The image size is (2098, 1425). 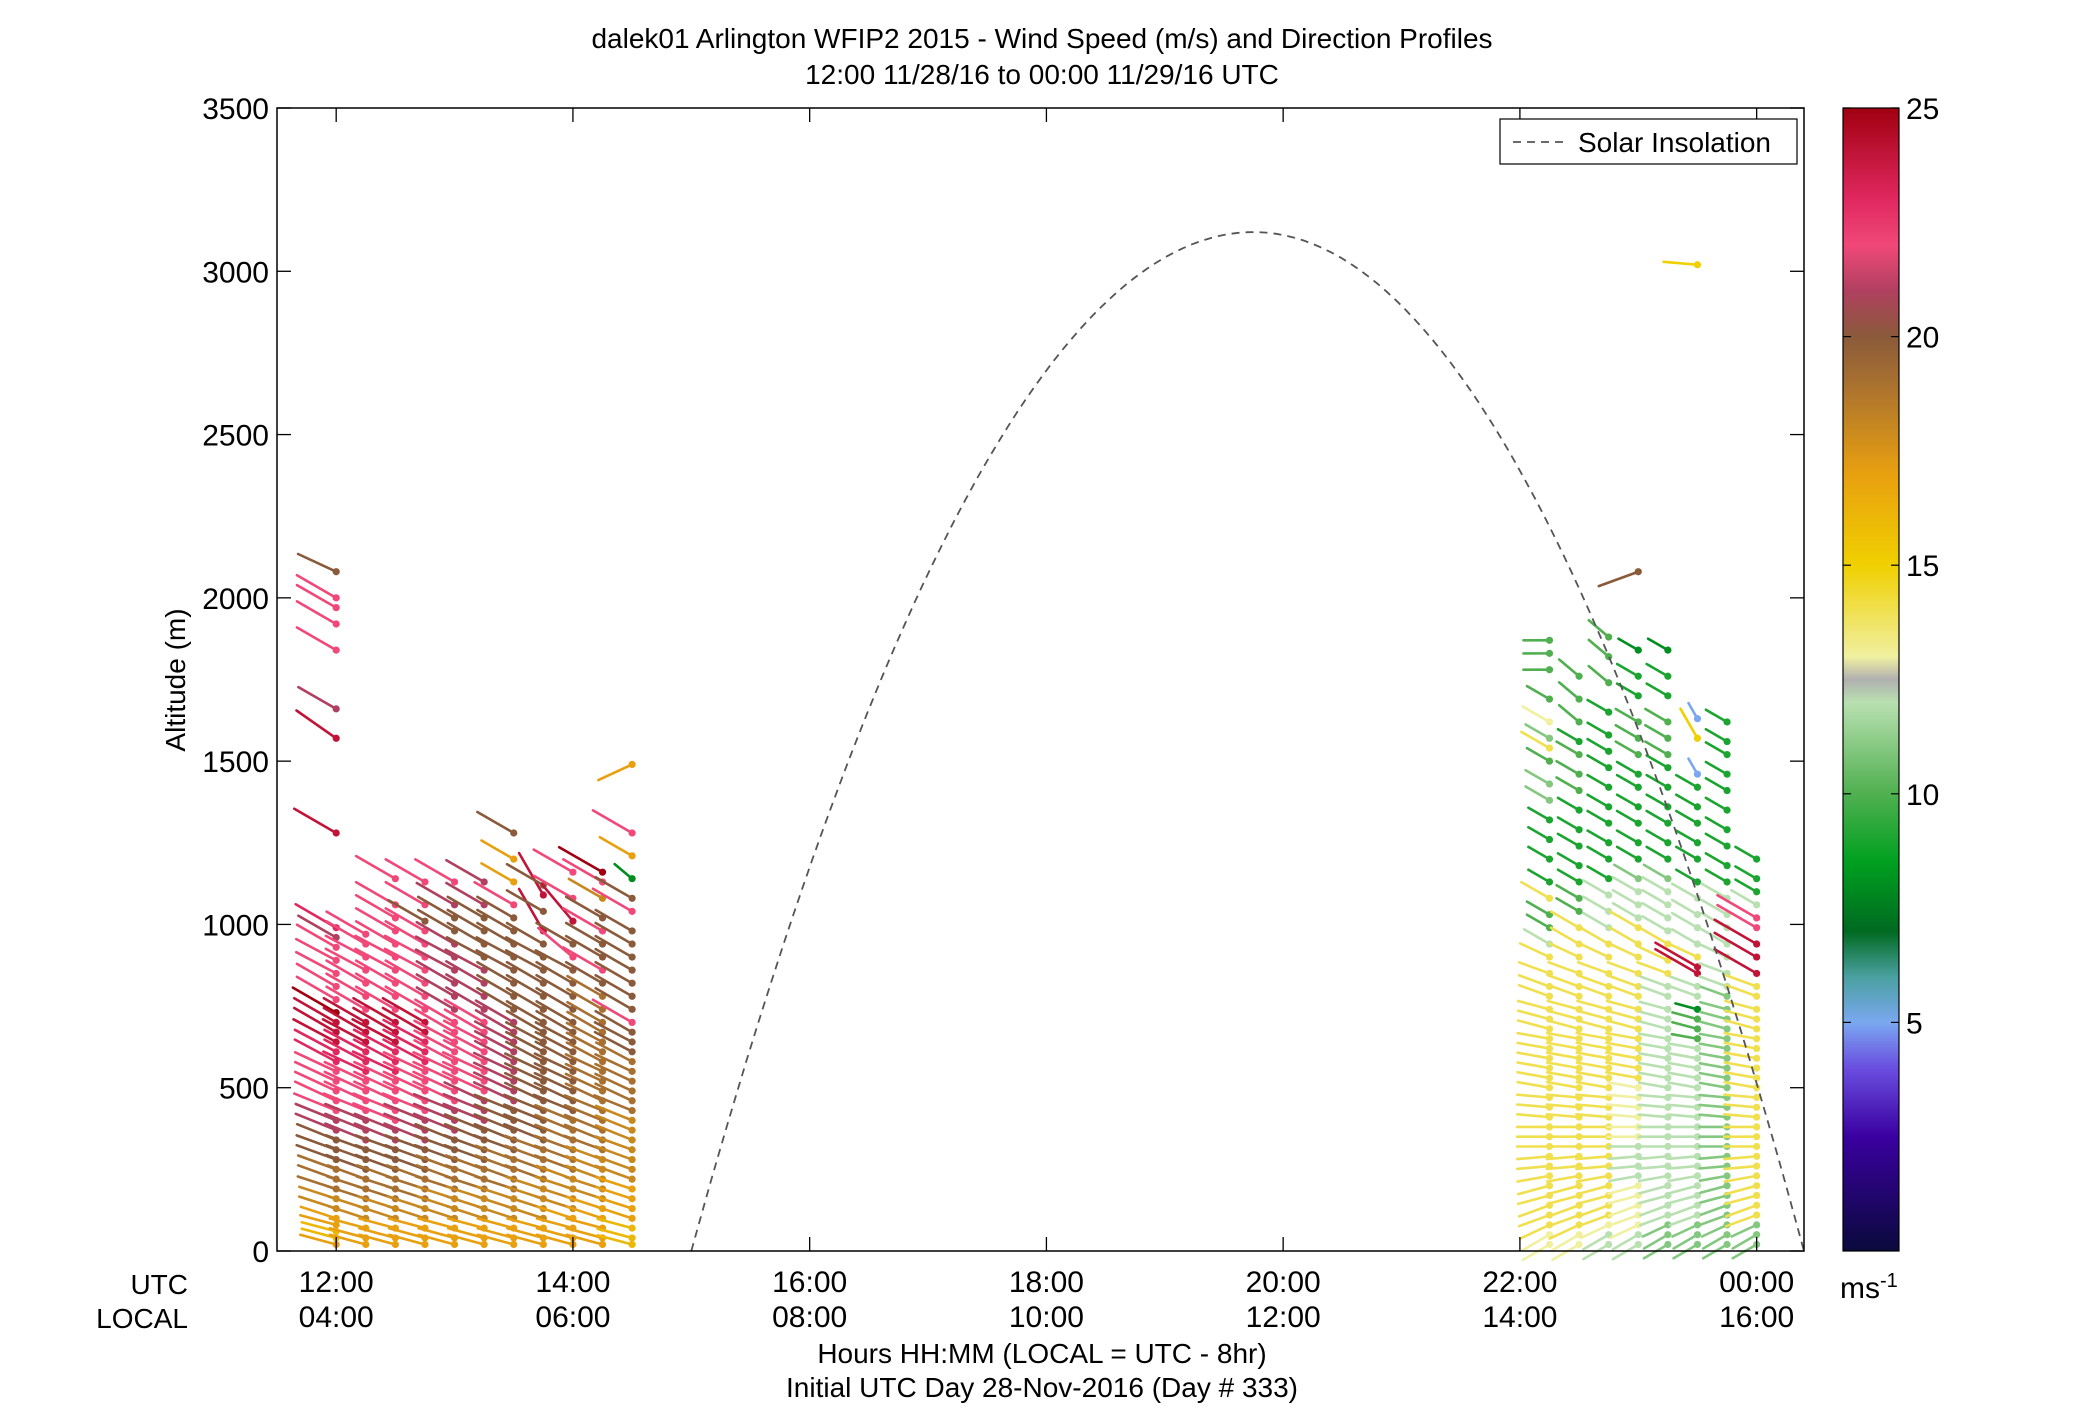 I want to click on y-tick-label: 500, so click(x=244, y=1089).